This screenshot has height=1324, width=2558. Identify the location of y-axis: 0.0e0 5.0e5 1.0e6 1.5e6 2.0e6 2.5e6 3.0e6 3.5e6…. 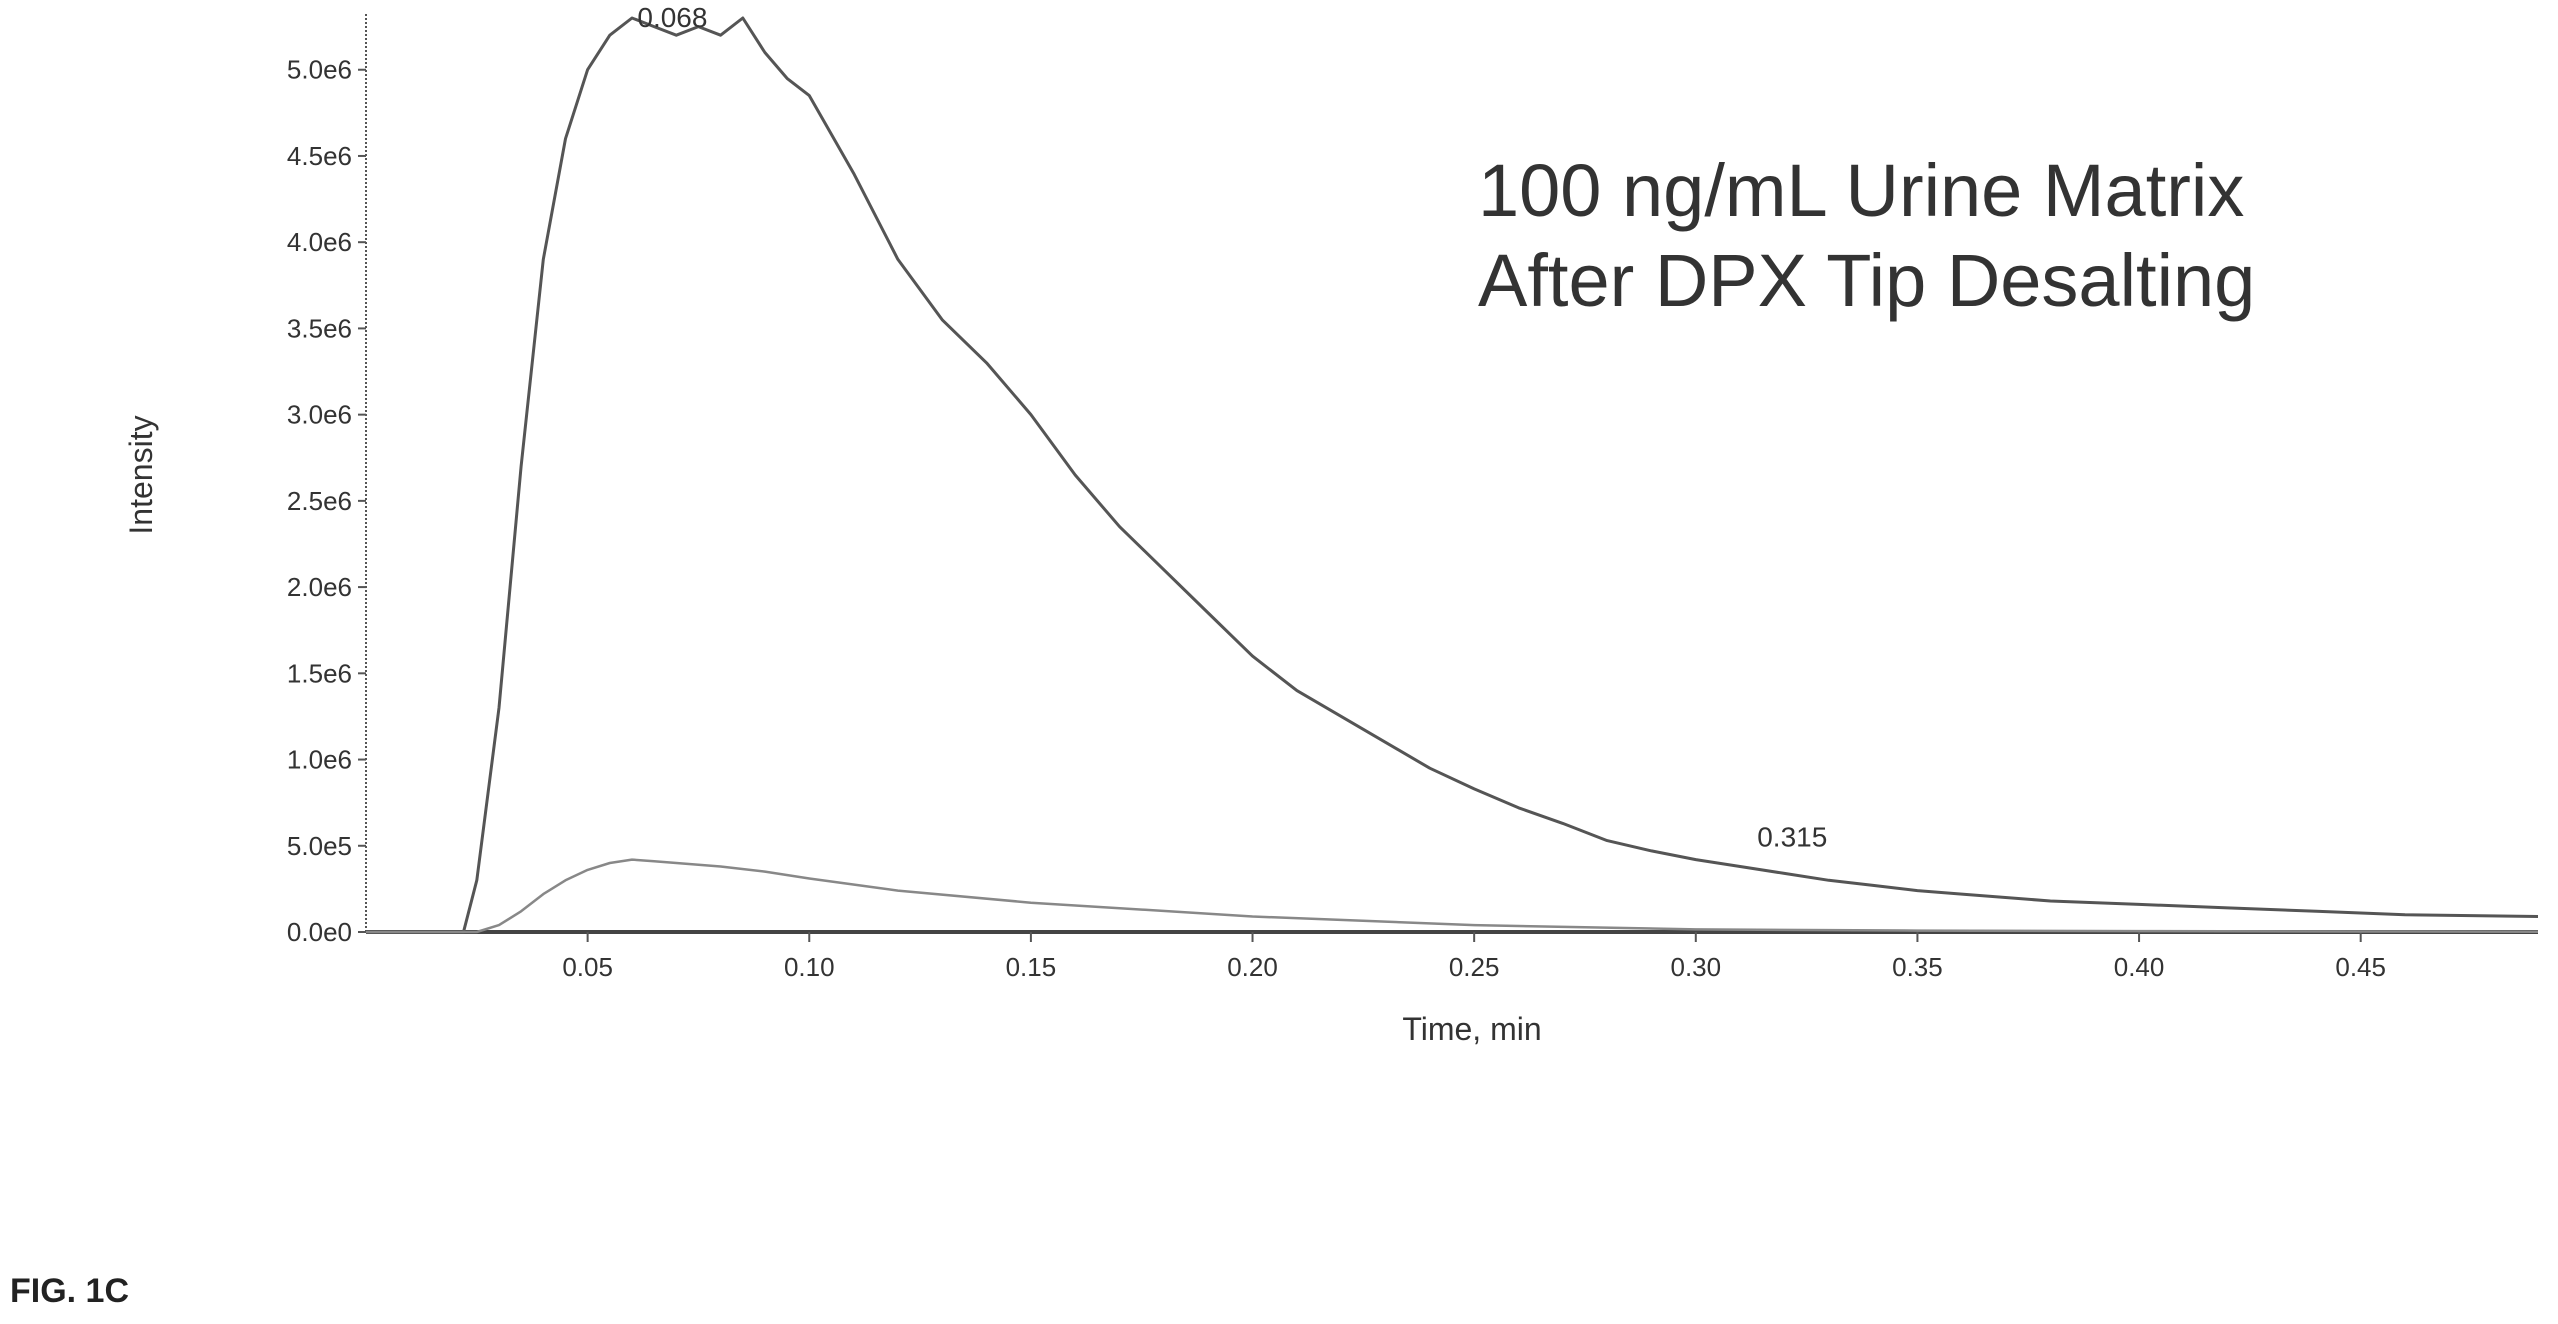
(327, 480).